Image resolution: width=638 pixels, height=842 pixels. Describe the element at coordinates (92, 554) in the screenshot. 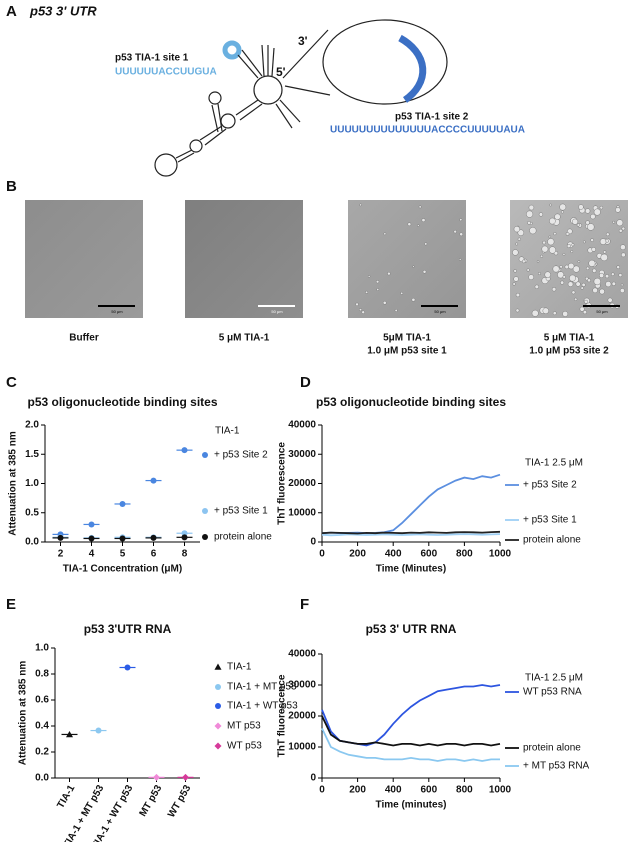

I see `x-tick-label: 4` at that location.